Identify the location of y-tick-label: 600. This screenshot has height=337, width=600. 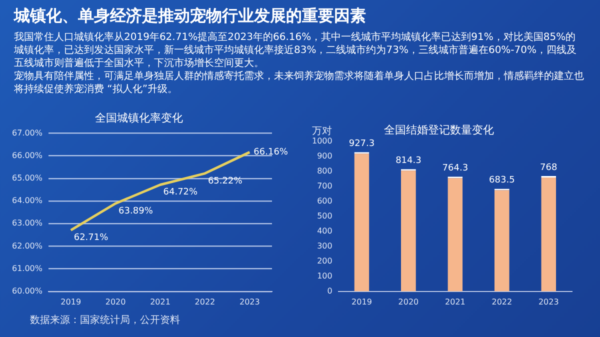
(324, 201).